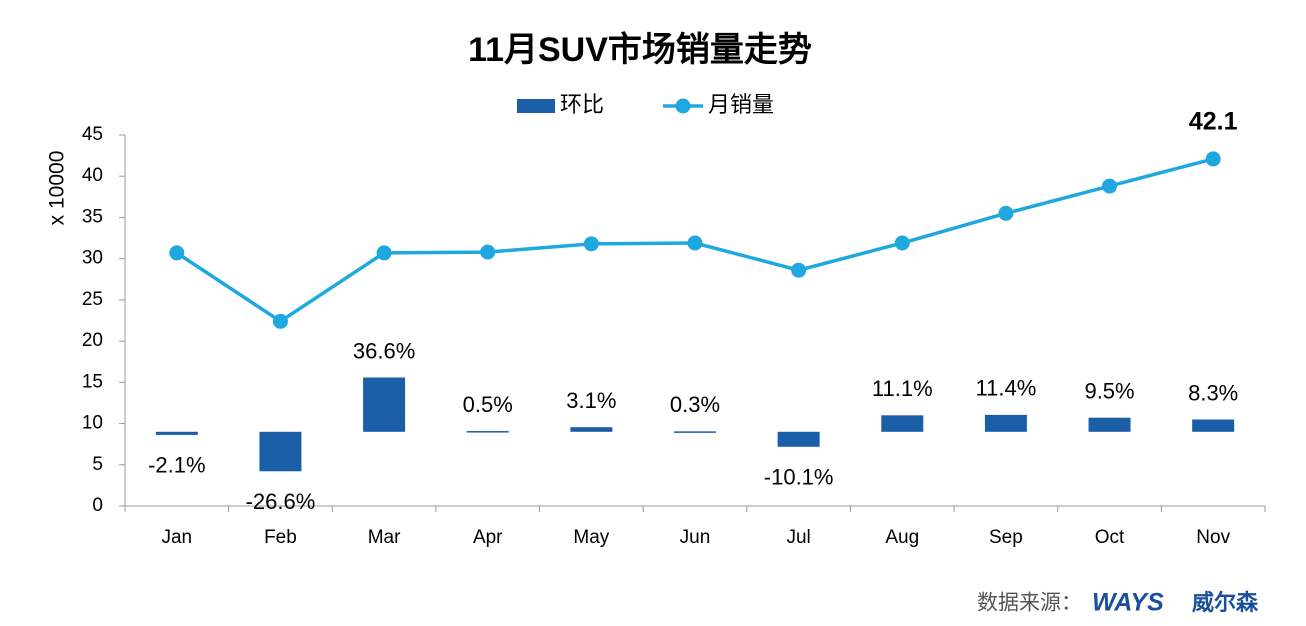  I want to click on data-label: 9.5%, so click(1109, 391).